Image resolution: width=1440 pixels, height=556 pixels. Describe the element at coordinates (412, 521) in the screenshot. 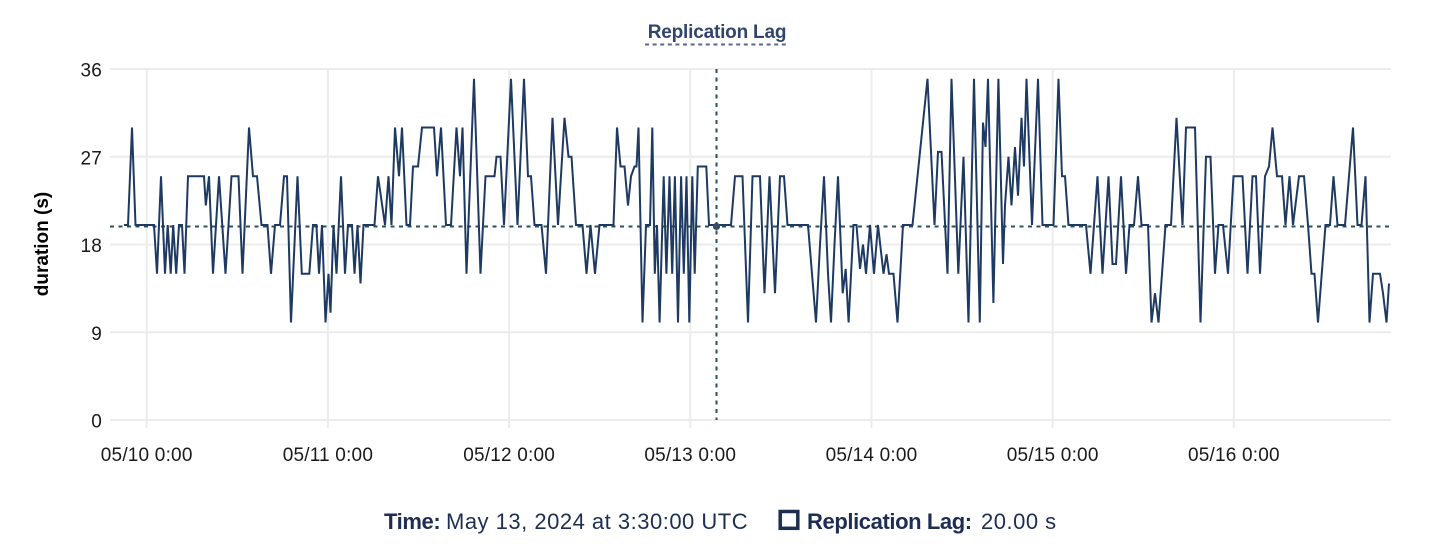

I see `svg-text: Time:` at that location.